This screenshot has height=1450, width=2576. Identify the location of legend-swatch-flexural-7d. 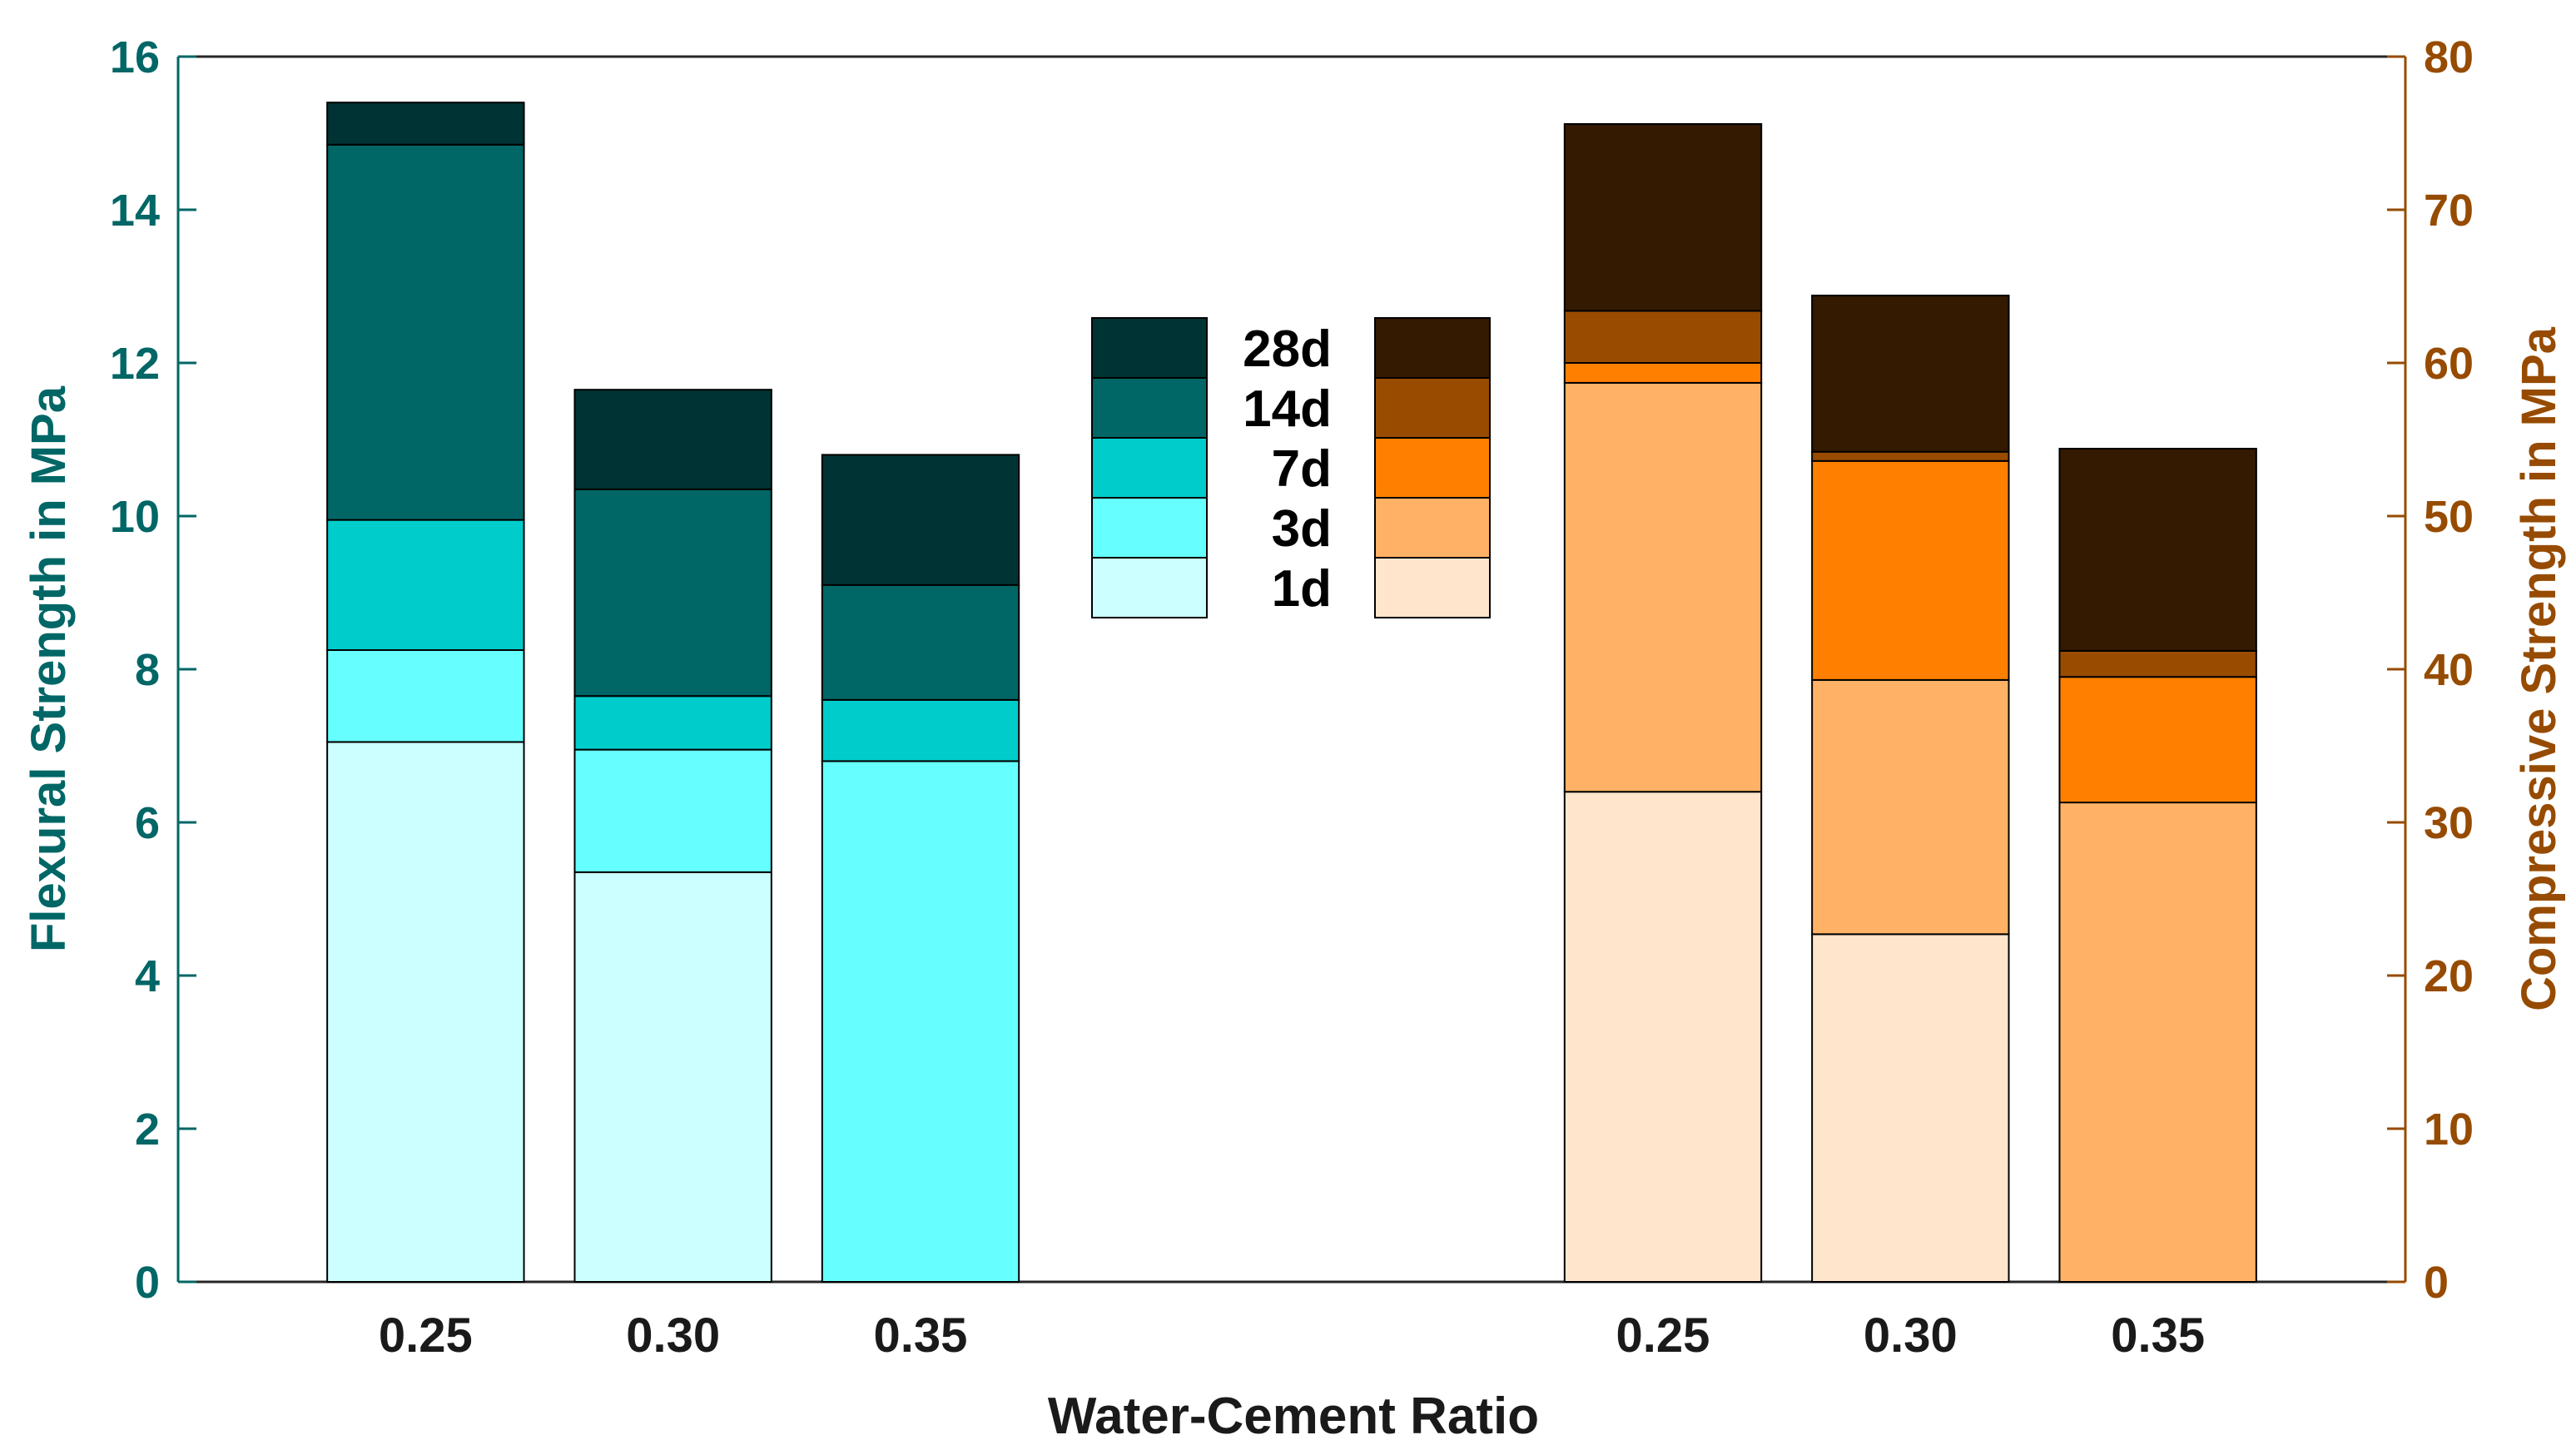
(1149, 468).